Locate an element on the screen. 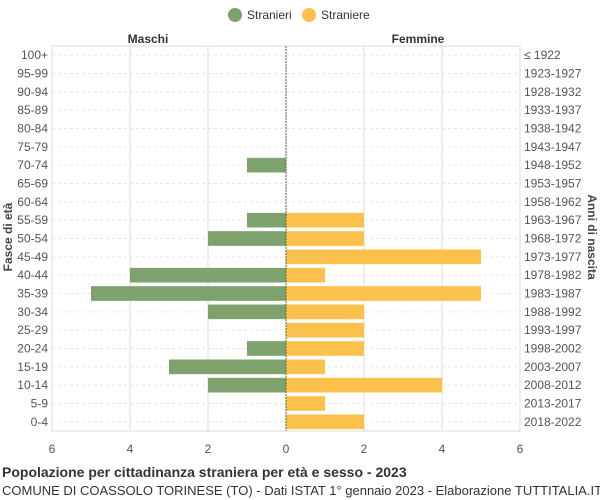  birth-year-label: 1948-1952 is located at coordinates (553, 165).